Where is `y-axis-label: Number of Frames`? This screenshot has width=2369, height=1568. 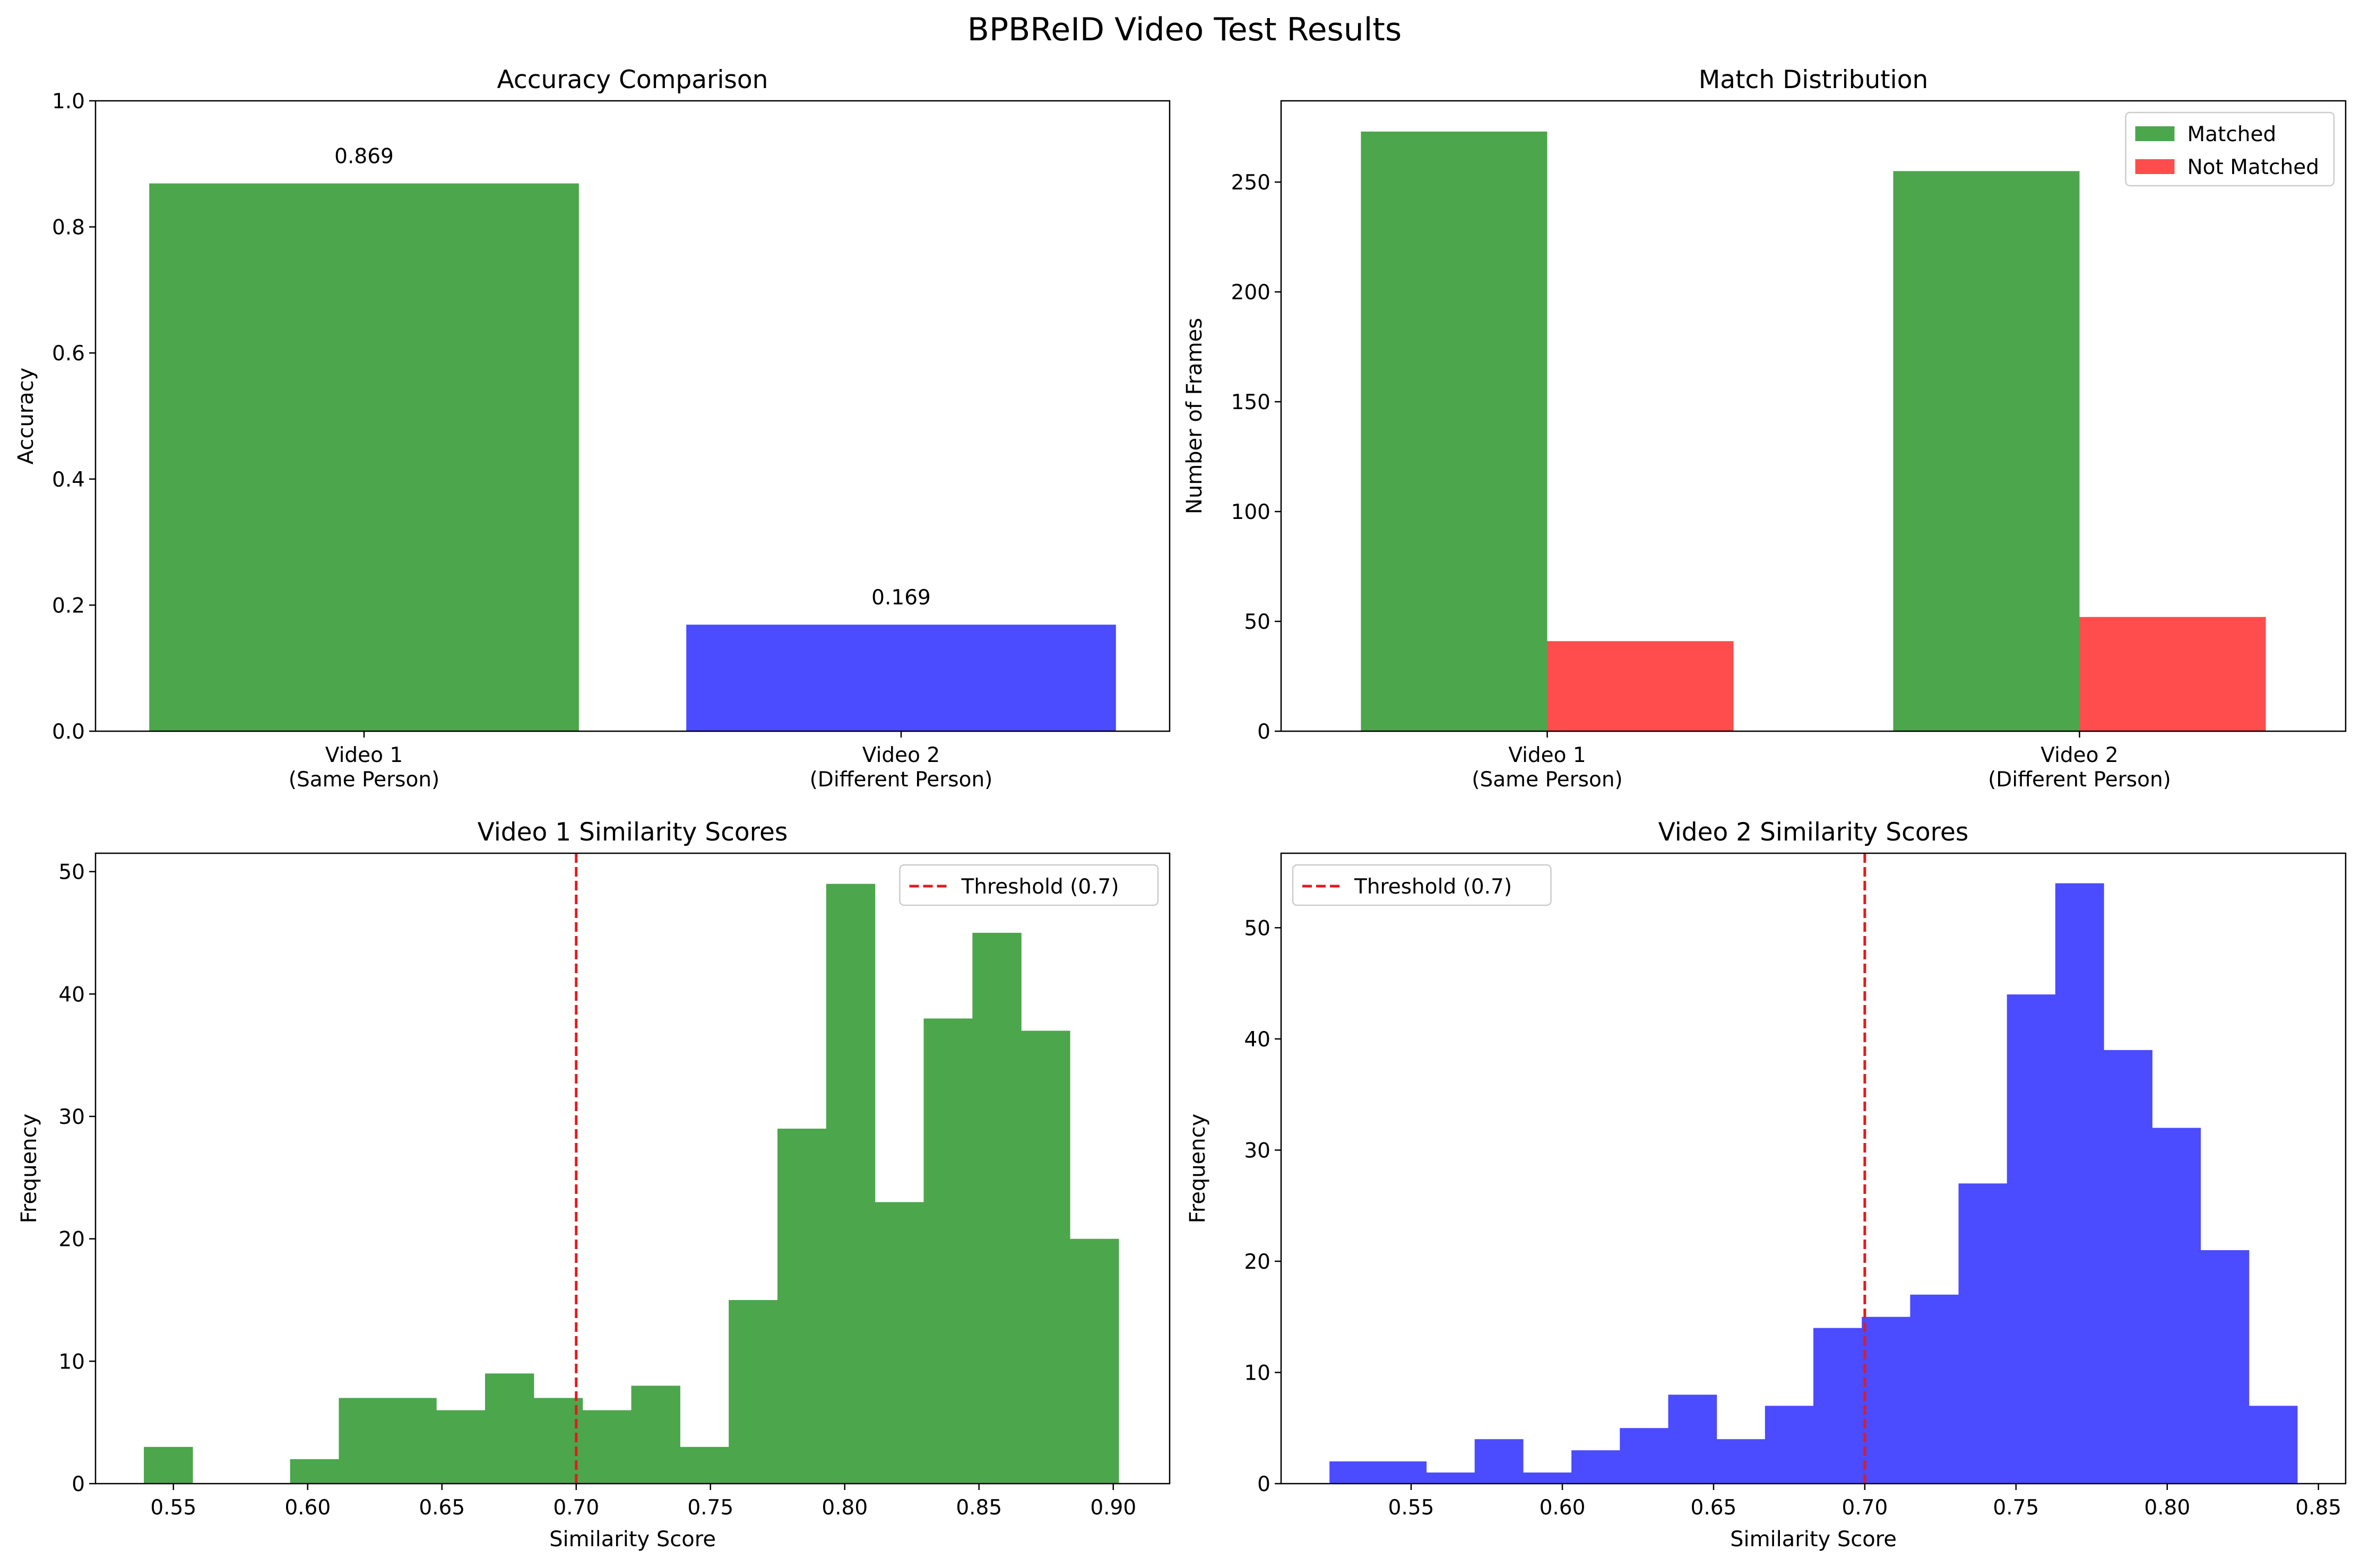 y-axis-label: Number of Frames is located at coordinates (1194, 416).